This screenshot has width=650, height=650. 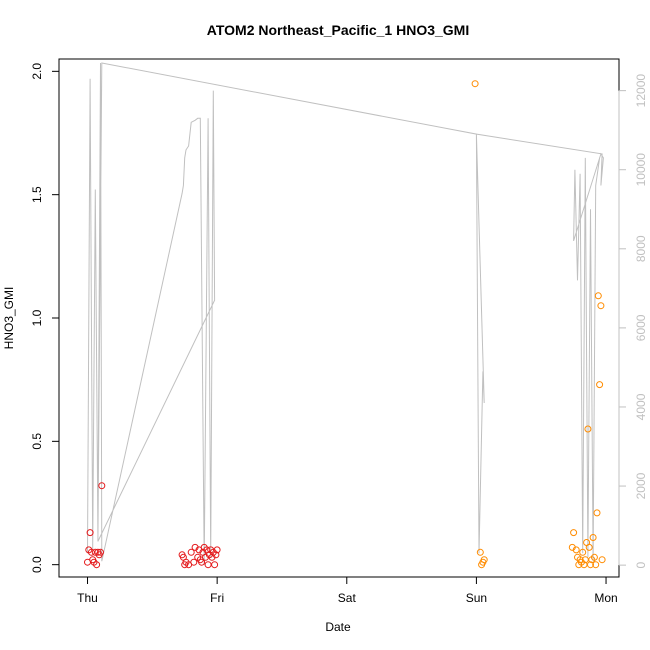 I want to click on chart-title: ATOM2 Northeast_Pacific_1 HNO3_GMI, so click(x=338, y=30).